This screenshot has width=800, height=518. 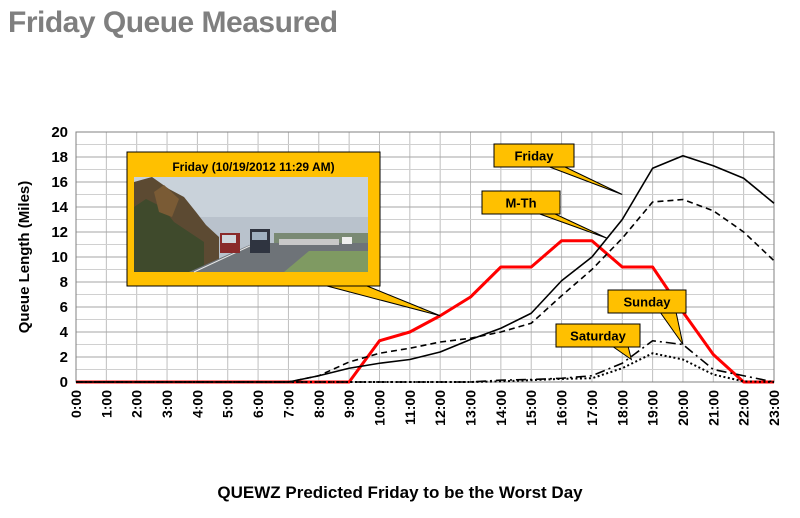 What do you see at coordinates (24, 257) in the screenshot?
I see `y-axis-label: Queue Length (Miles)` at bounding box center [24, 257].